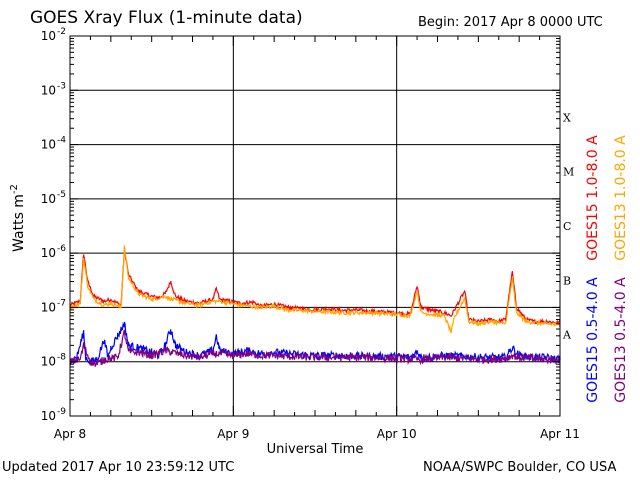 The height and width of the screenshot is (480, 640). What do you see at coordinates (61, 412) in the screenshot?
I see `y-tick-exponent: -9` at bounding box center [61, 412].